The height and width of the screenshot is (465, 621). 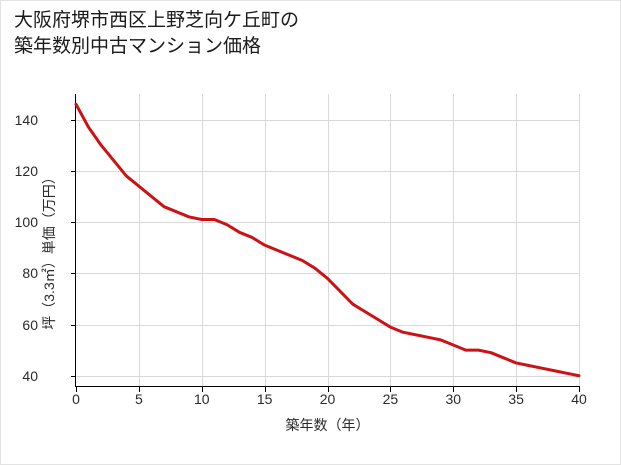 What do you see at coordinates (157, 33) in the screenshot?
I see `page-title: 大阪府堺市西区上野芝向ケ丘町の 築年数別中古マンション価格` at bounding box center [157, 33].